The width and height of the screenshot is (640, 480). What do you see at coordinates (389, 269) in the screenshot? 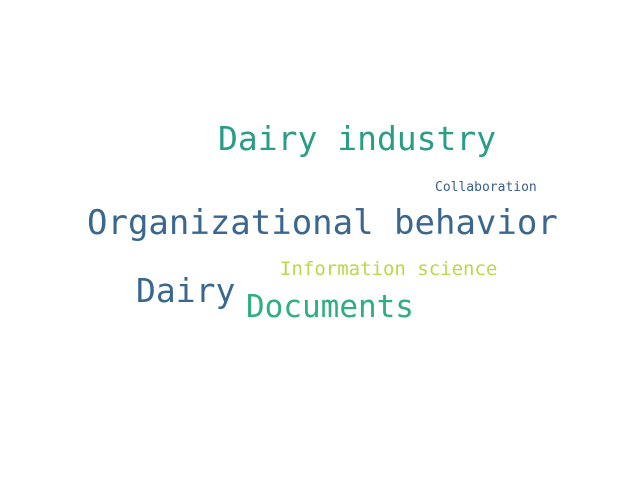
I see `word-information-science: Information science` at bounding box center [389, 269].